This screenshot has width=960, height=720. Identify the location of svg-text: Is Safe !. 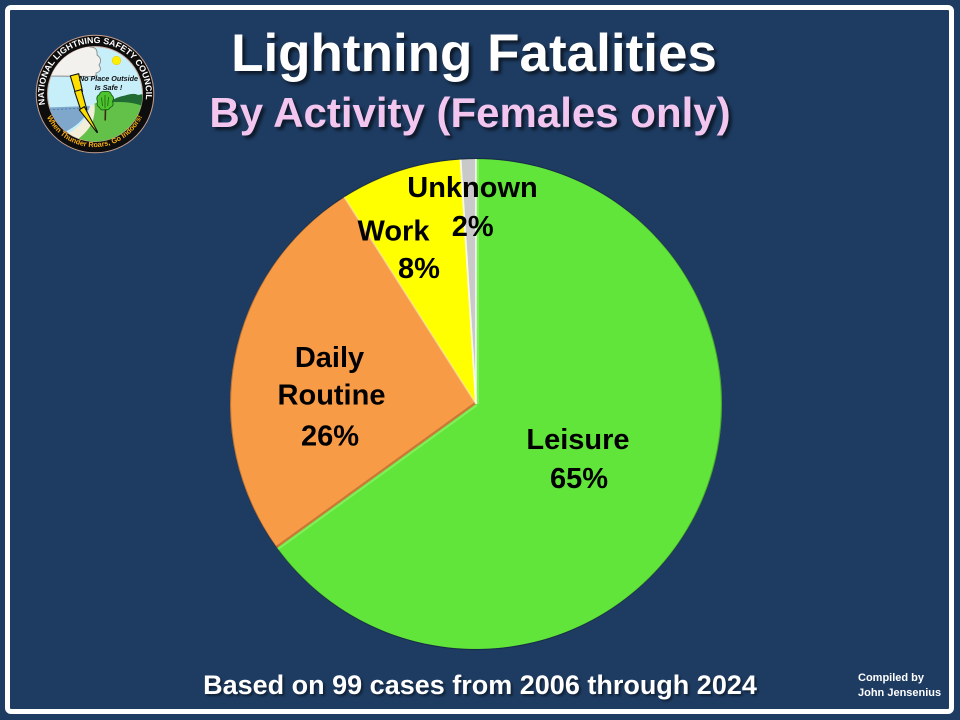
(109, 87).